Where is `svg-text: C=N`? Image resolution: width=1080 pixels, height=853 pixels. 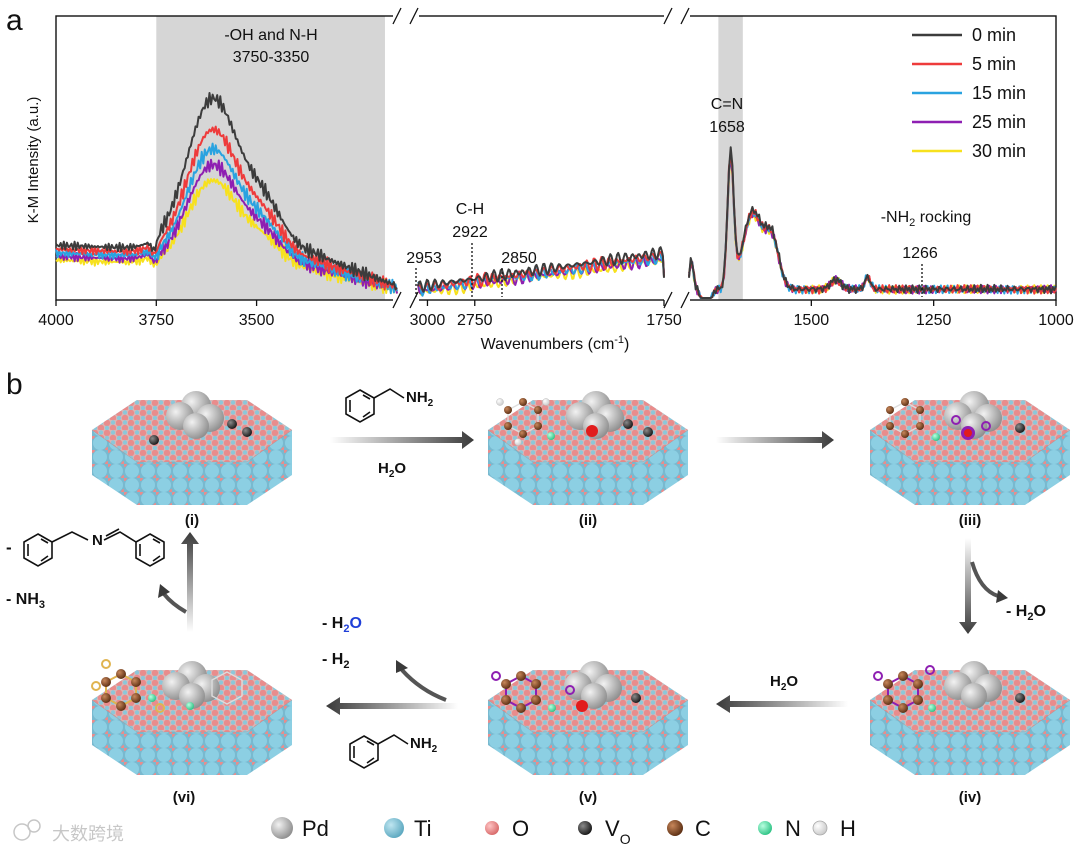
svg-text: C=N is located at coordinates (727, 104).